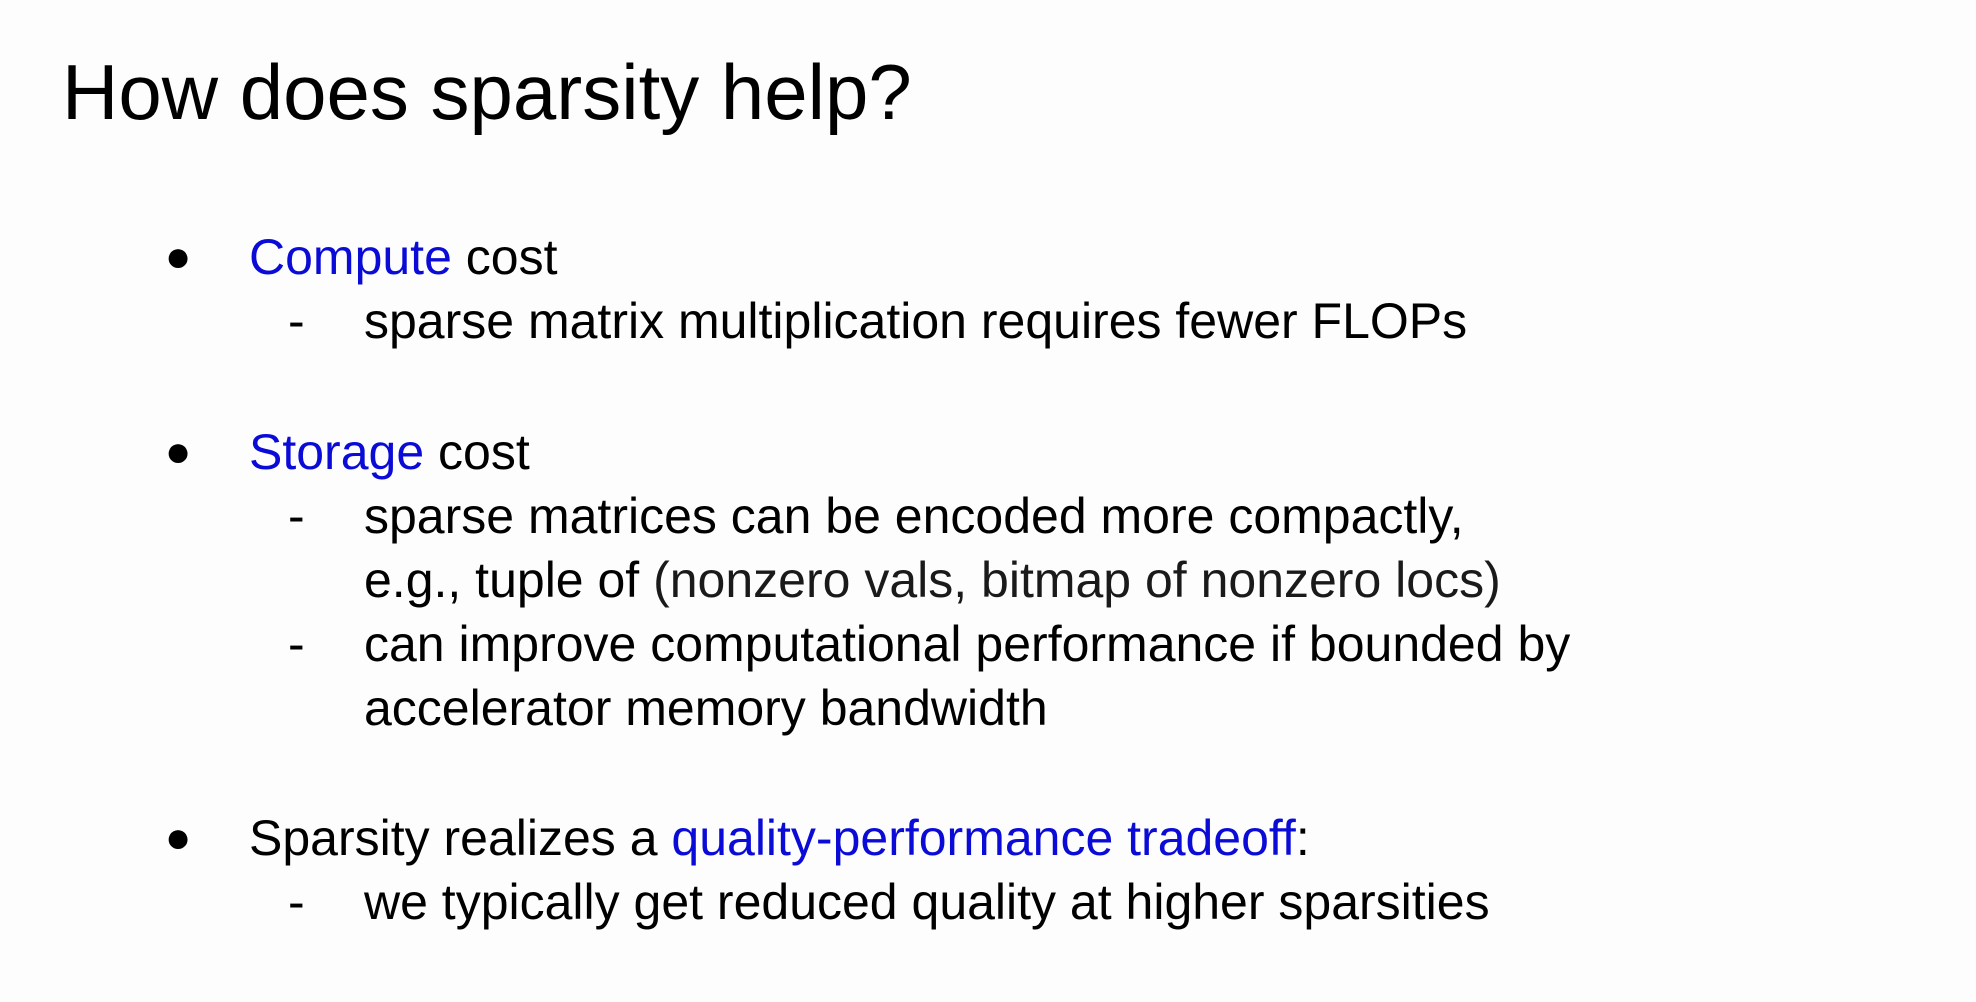  Describe the element at coordinates (1077, 580) in the screenshot. I see `storage-sub1-tuple: (nonzero vals, bitmap of nonzero locs)` at that location.